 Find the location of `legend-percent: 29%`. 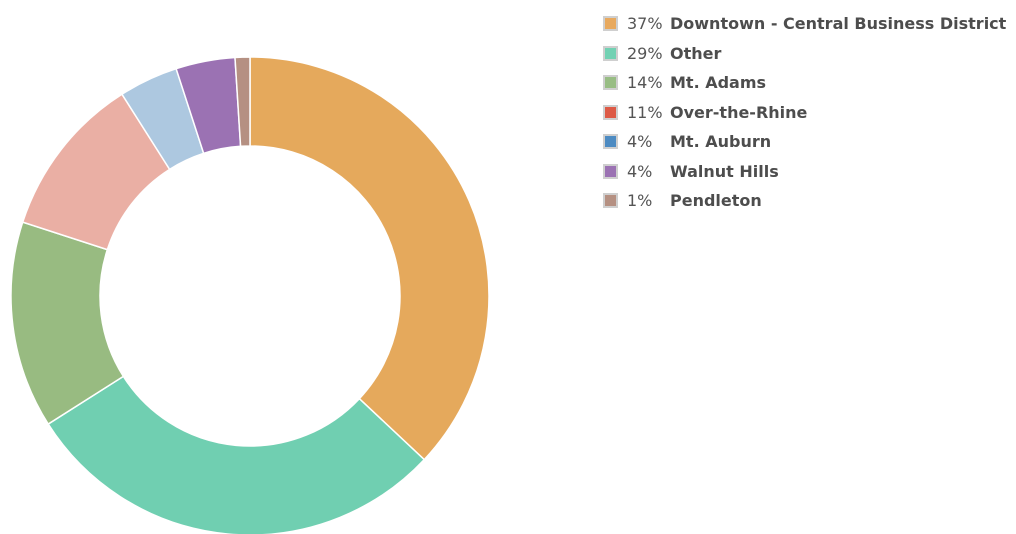

legend-percent: 29% is located at coordinates (645, 53).